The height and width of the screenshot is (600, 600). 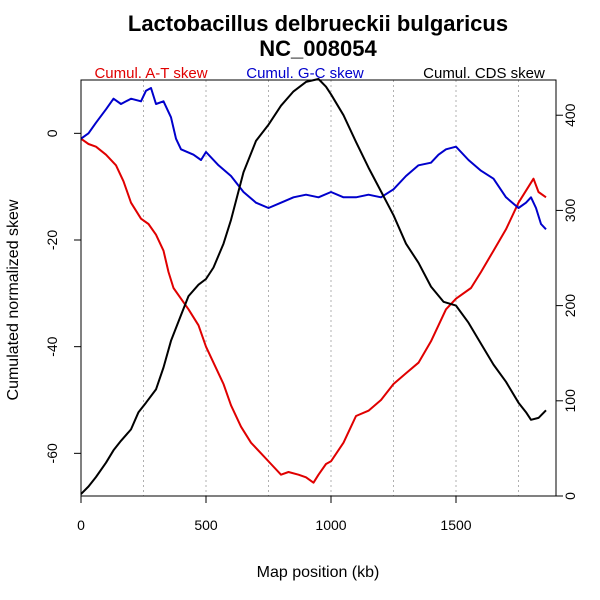 What do you see at coordinates (274, 514) in the screenshot?
I see `x-axis: 0 500 1000 1500` at bounding box center [274, 514].